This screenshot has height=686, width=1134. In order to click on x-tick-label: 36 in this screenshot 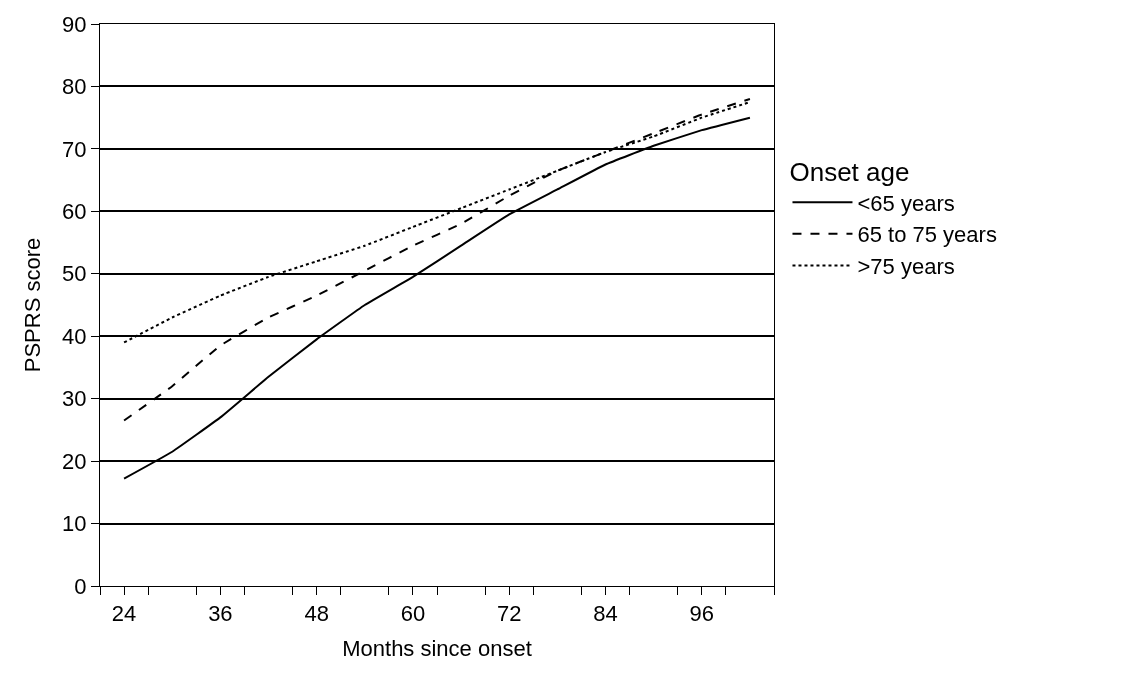, I will do `click(220, 614)`.